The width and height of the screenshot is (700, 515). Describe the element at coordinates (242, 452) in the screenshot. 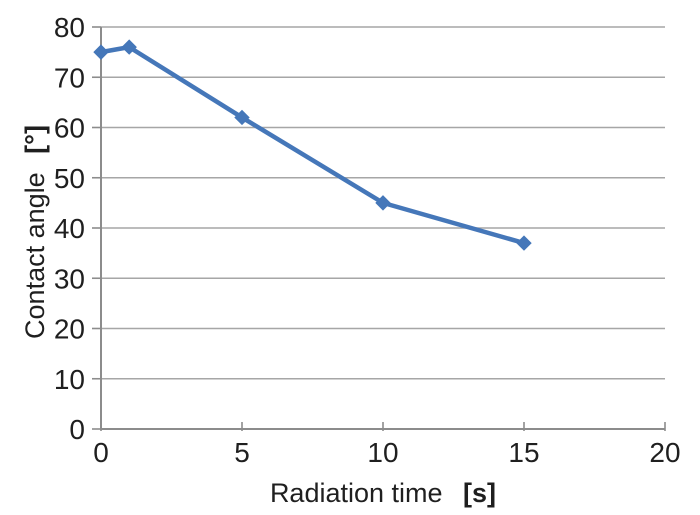

I see `x-tick-label: 5` at that location.